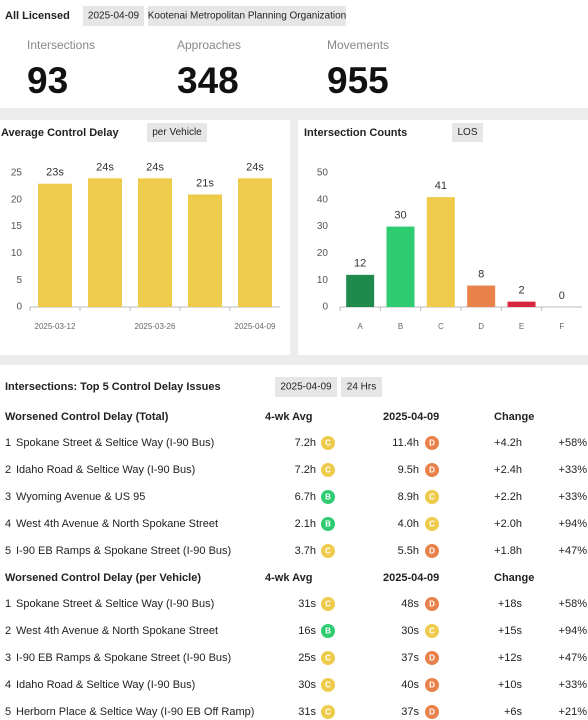  What do you see at coordinates (405, 443) in the screenshot?
I see `current-delay: 11.4h` at bounding box center [405, 443].